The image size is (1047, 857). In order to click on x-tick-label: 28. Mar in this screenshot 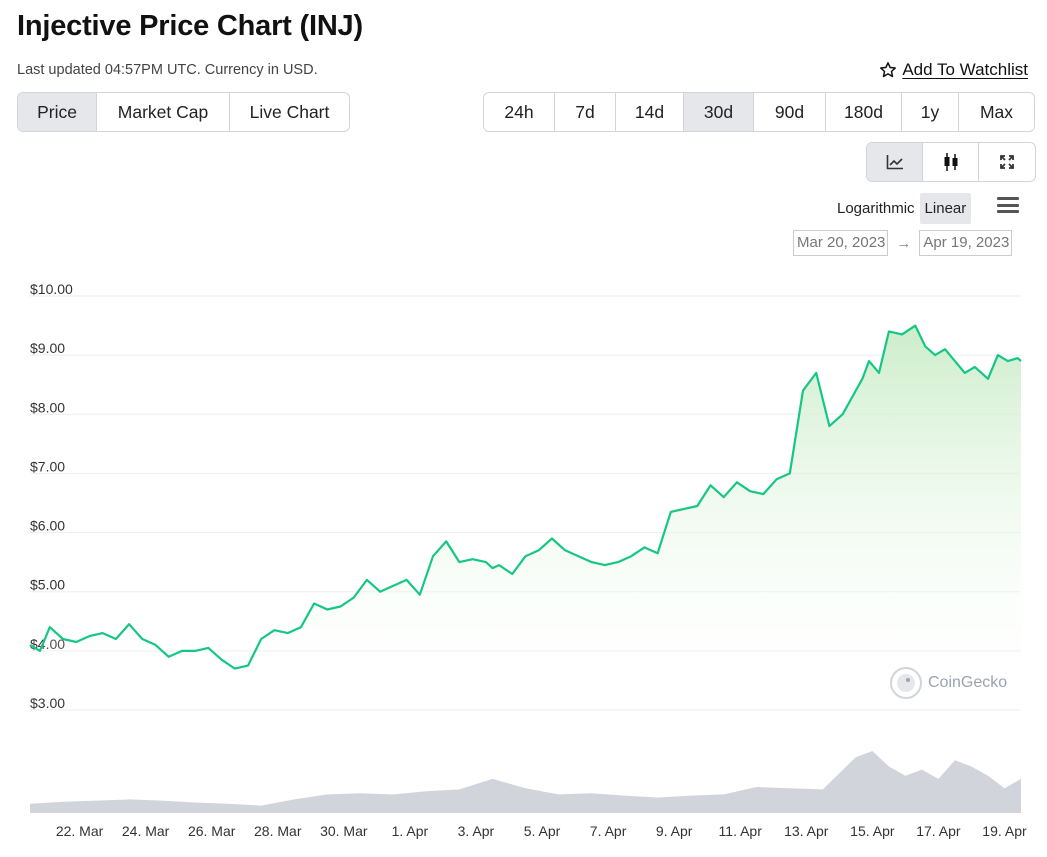, I will do `click(278, 831)`.